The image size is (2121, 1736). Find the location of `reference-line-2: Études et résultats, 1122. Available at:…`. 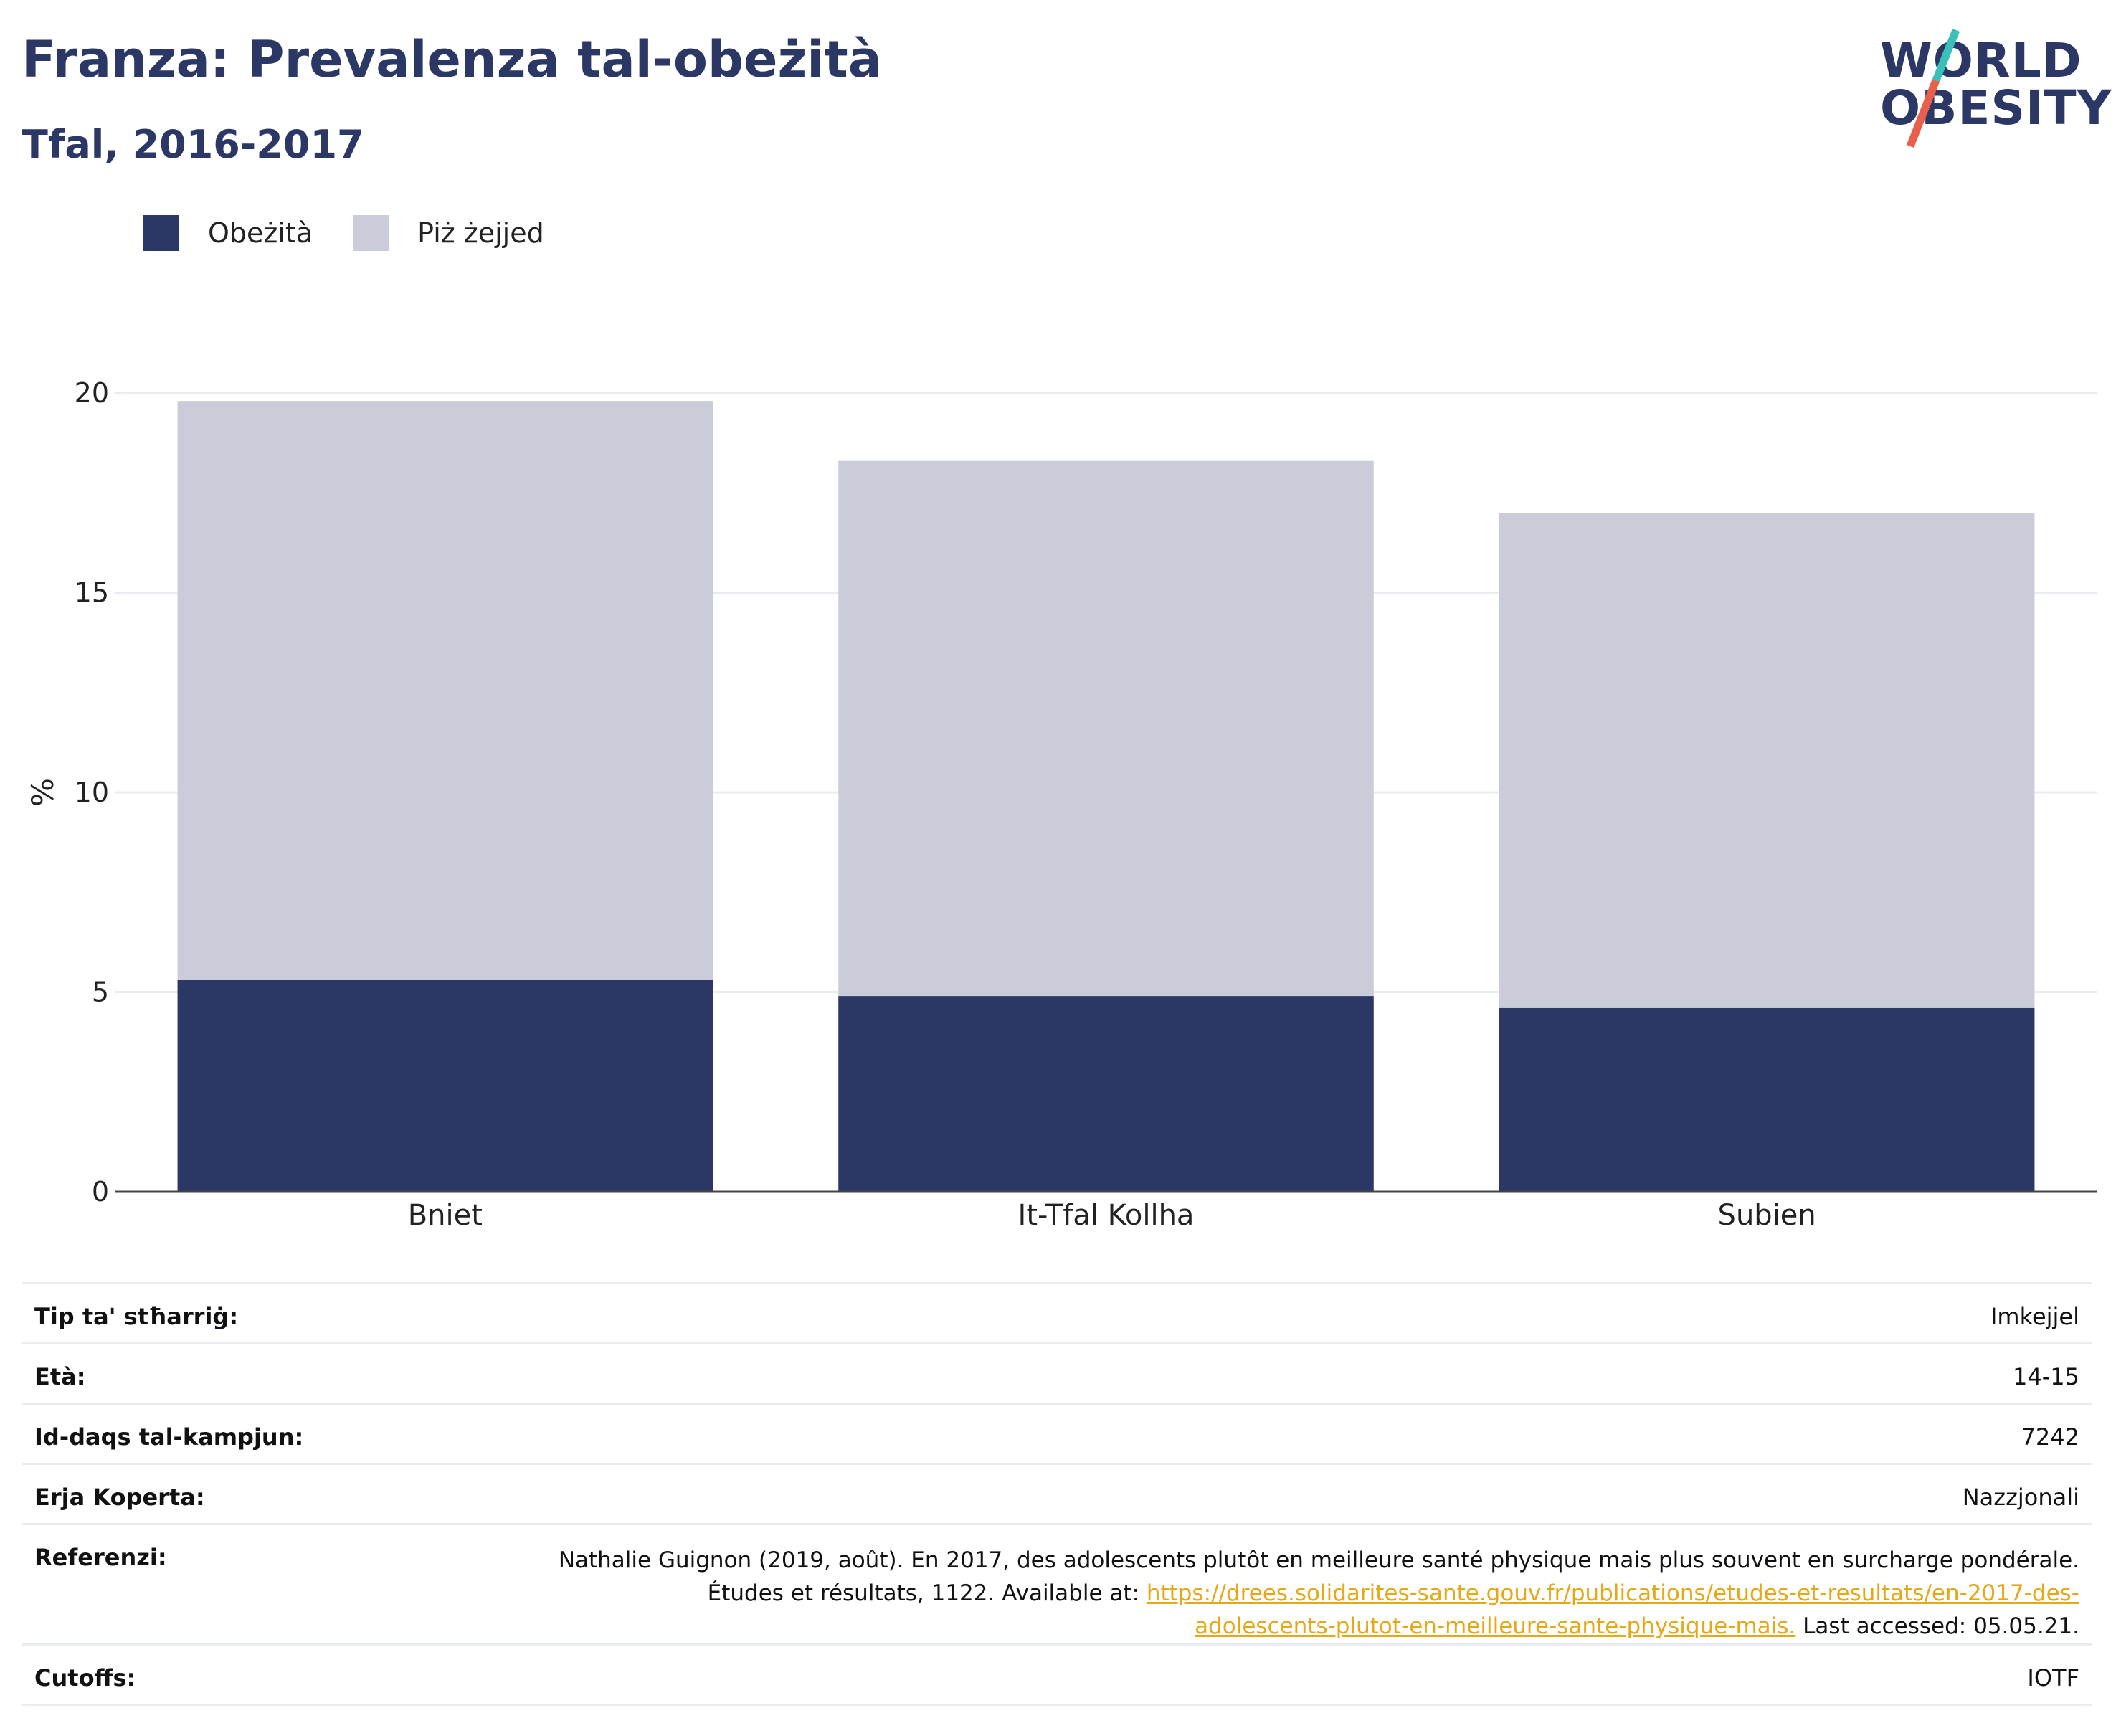

reference-line-2: Études et résultats, 1122. Available at:… is located at coordinates (1319, 1594).